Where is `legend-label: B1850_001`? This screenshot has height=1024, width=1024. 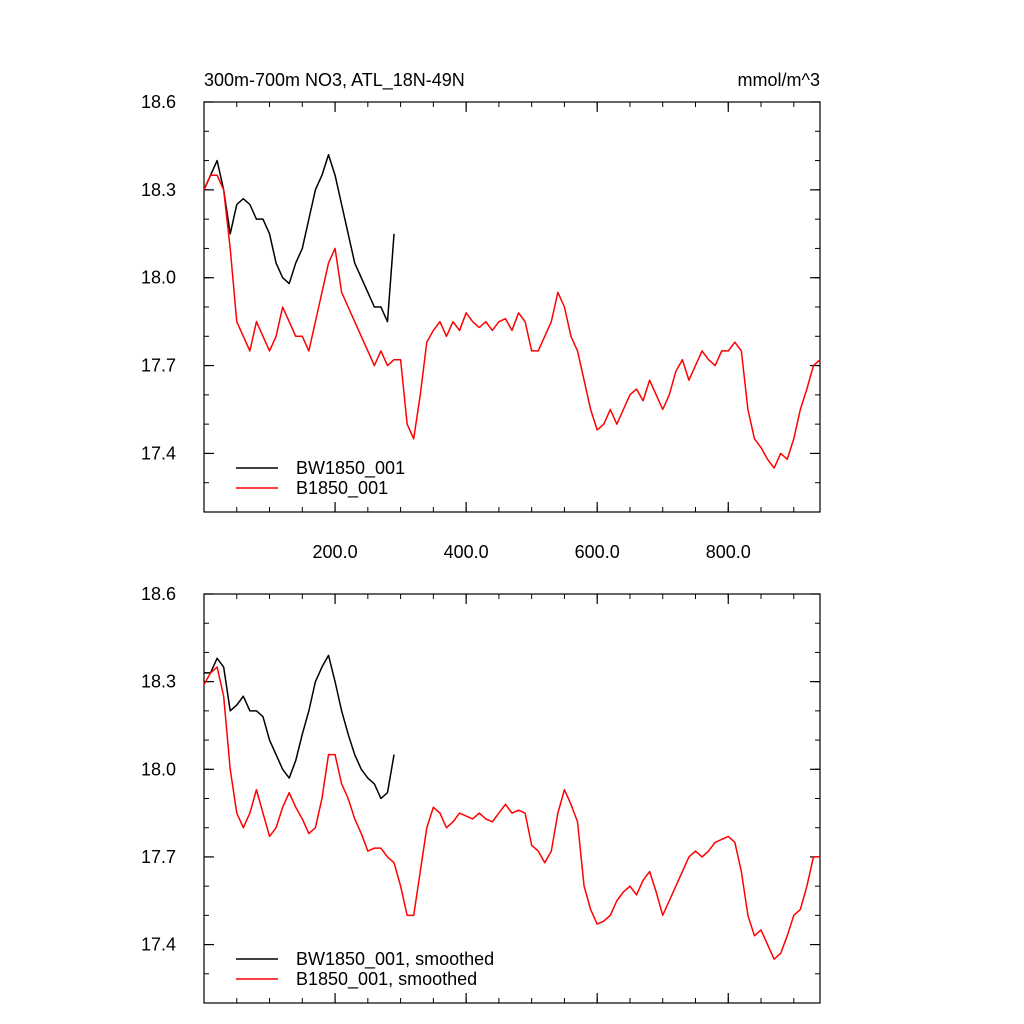 legend-label: B1850_001 is located at coordinates (342, 488).